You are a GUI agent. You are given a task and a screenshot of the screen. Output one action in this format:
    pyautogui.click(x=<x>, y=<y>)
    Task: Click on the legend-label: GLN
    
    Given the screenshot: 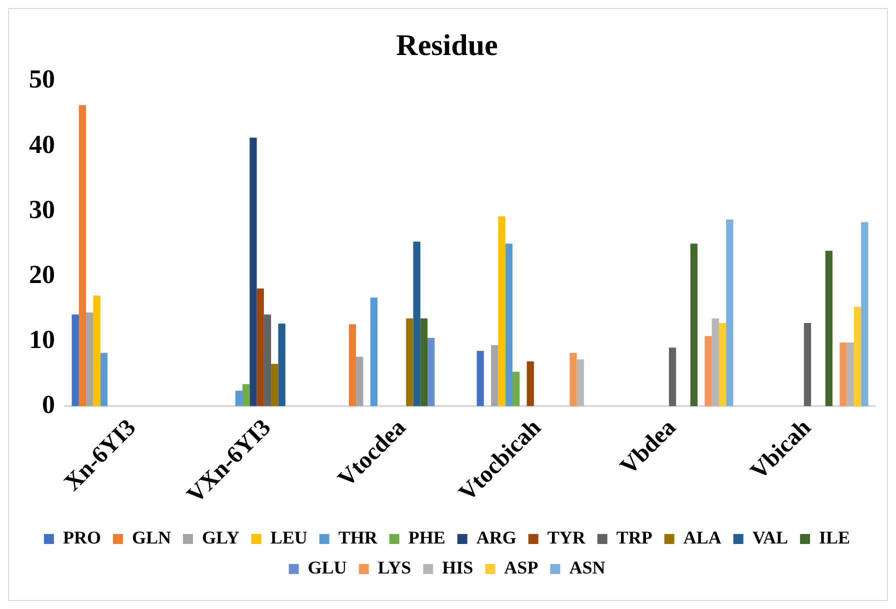 What is the action you would take?
    pyautogui.click(x=151, y=538)
    